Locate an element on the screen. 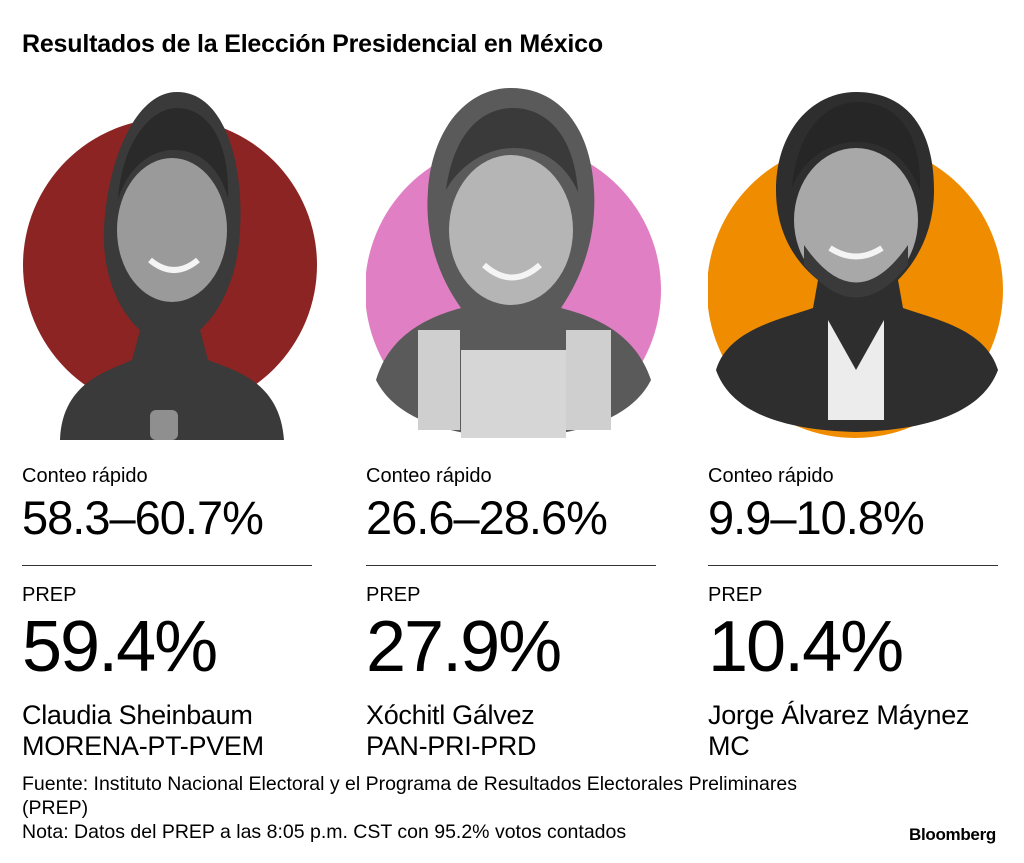 The height and width of the screenshot is (863, 1024). candidate-coalition: MORENA-PT-PVEM is located at coordinates (143, 746).